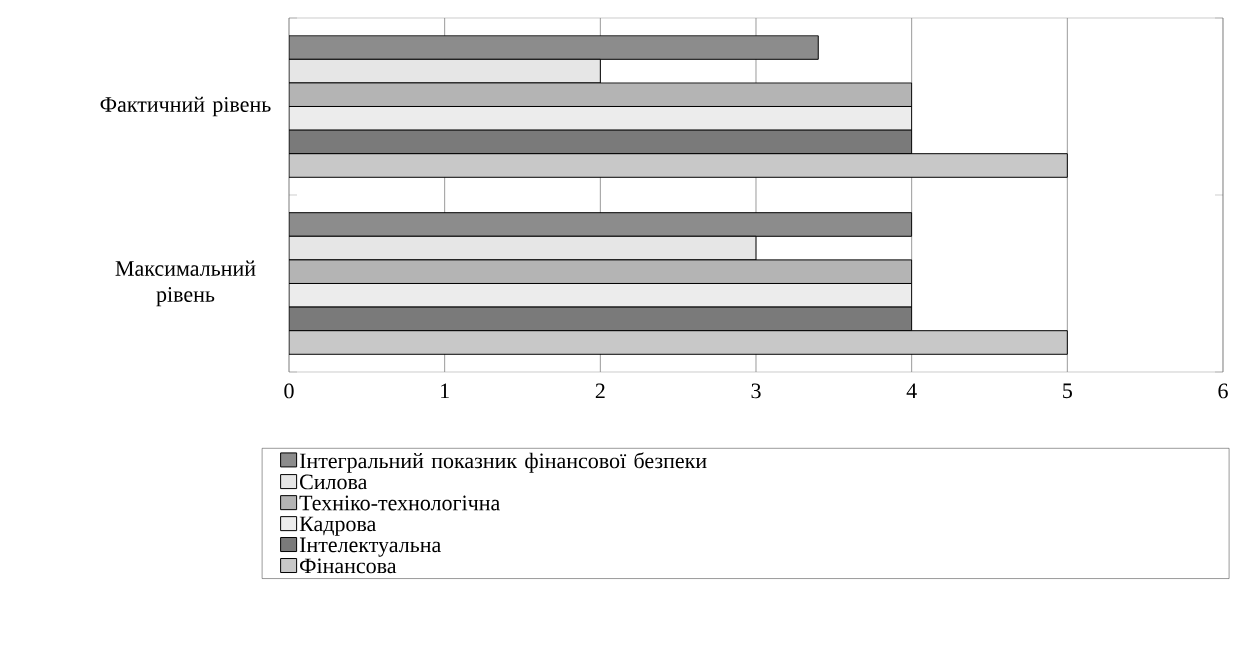  What do you see at coordinates (185, 106) in the screenshot?
I see `y-tick-label: Фактичний рівень` at bounding box center [185, 106].